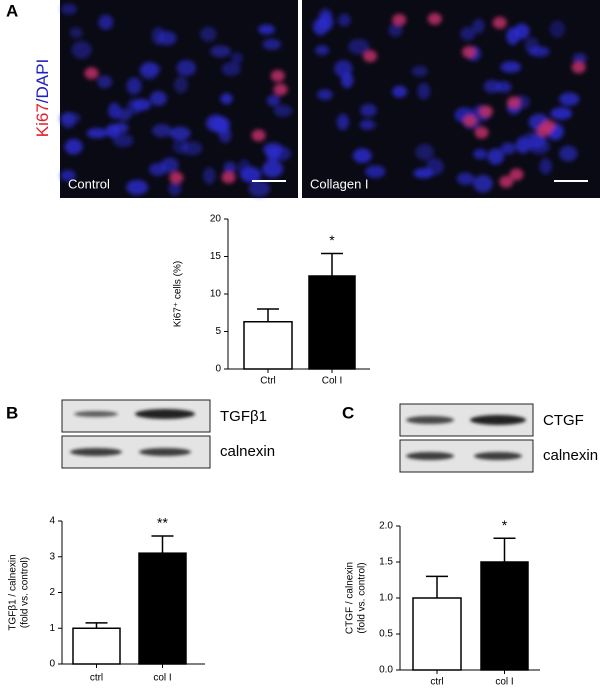  What do you see at coordinates (350, 598) in the screenshot?
I see `y-axis-label: CTGF / calnexin` at bounding box center [350, 598].